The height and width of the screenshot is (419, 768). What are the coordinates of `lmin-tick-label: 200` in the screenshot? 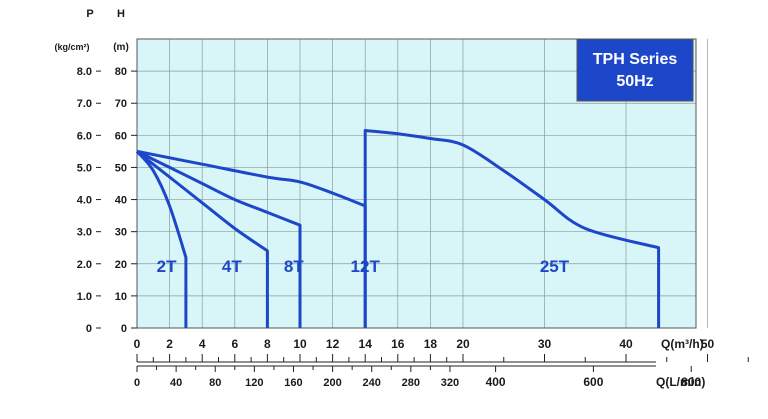 It's located at (332, 383).